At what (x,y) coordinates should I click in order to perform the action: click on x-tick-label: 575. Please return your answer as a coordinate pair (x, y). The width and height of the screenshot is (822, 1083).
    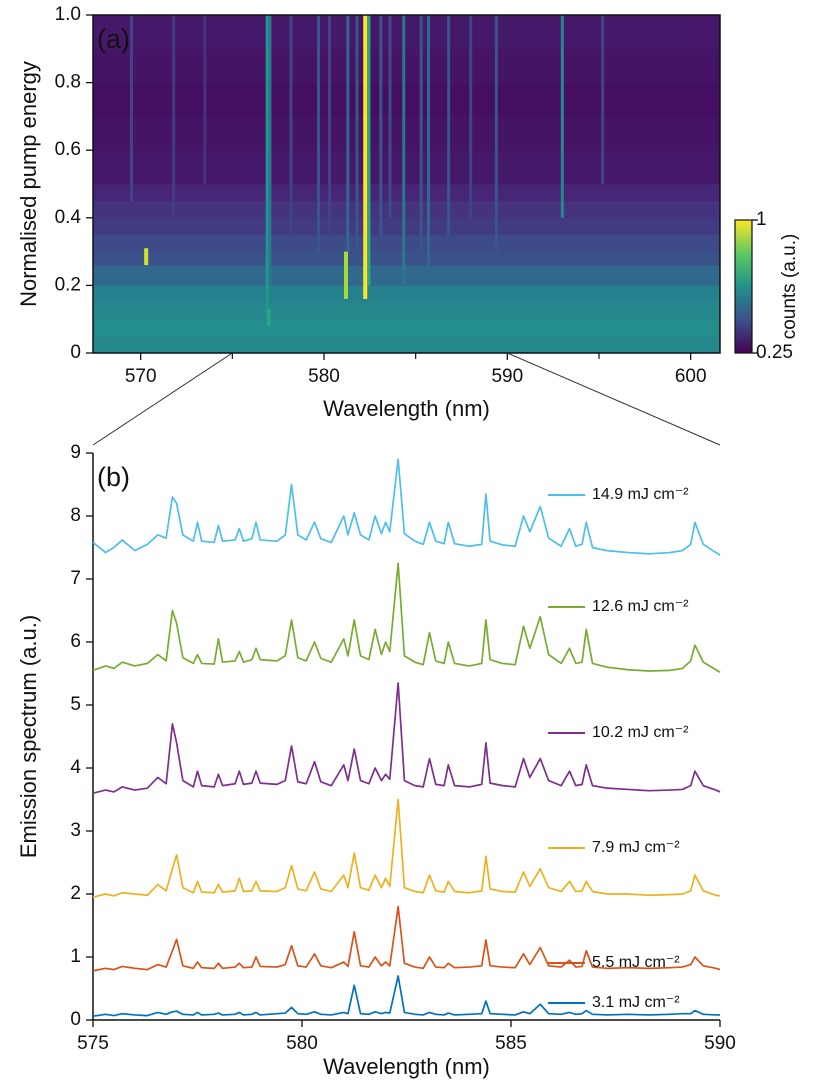
    Looking at the image, I should click on (93, 1043).